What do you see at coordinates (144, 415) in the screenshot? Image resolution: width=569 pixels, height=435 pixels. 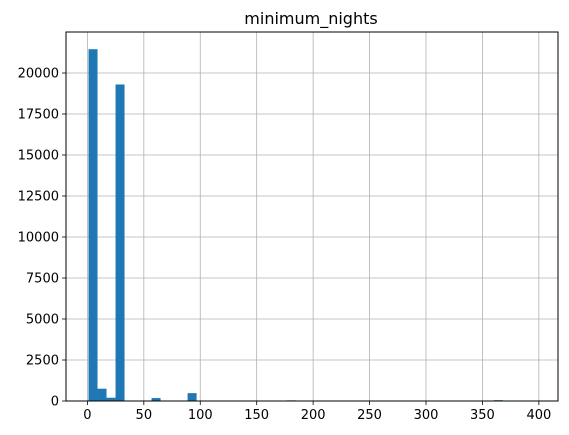 I see `x-tick-label-1: 50` at bounding box center [144, 415].